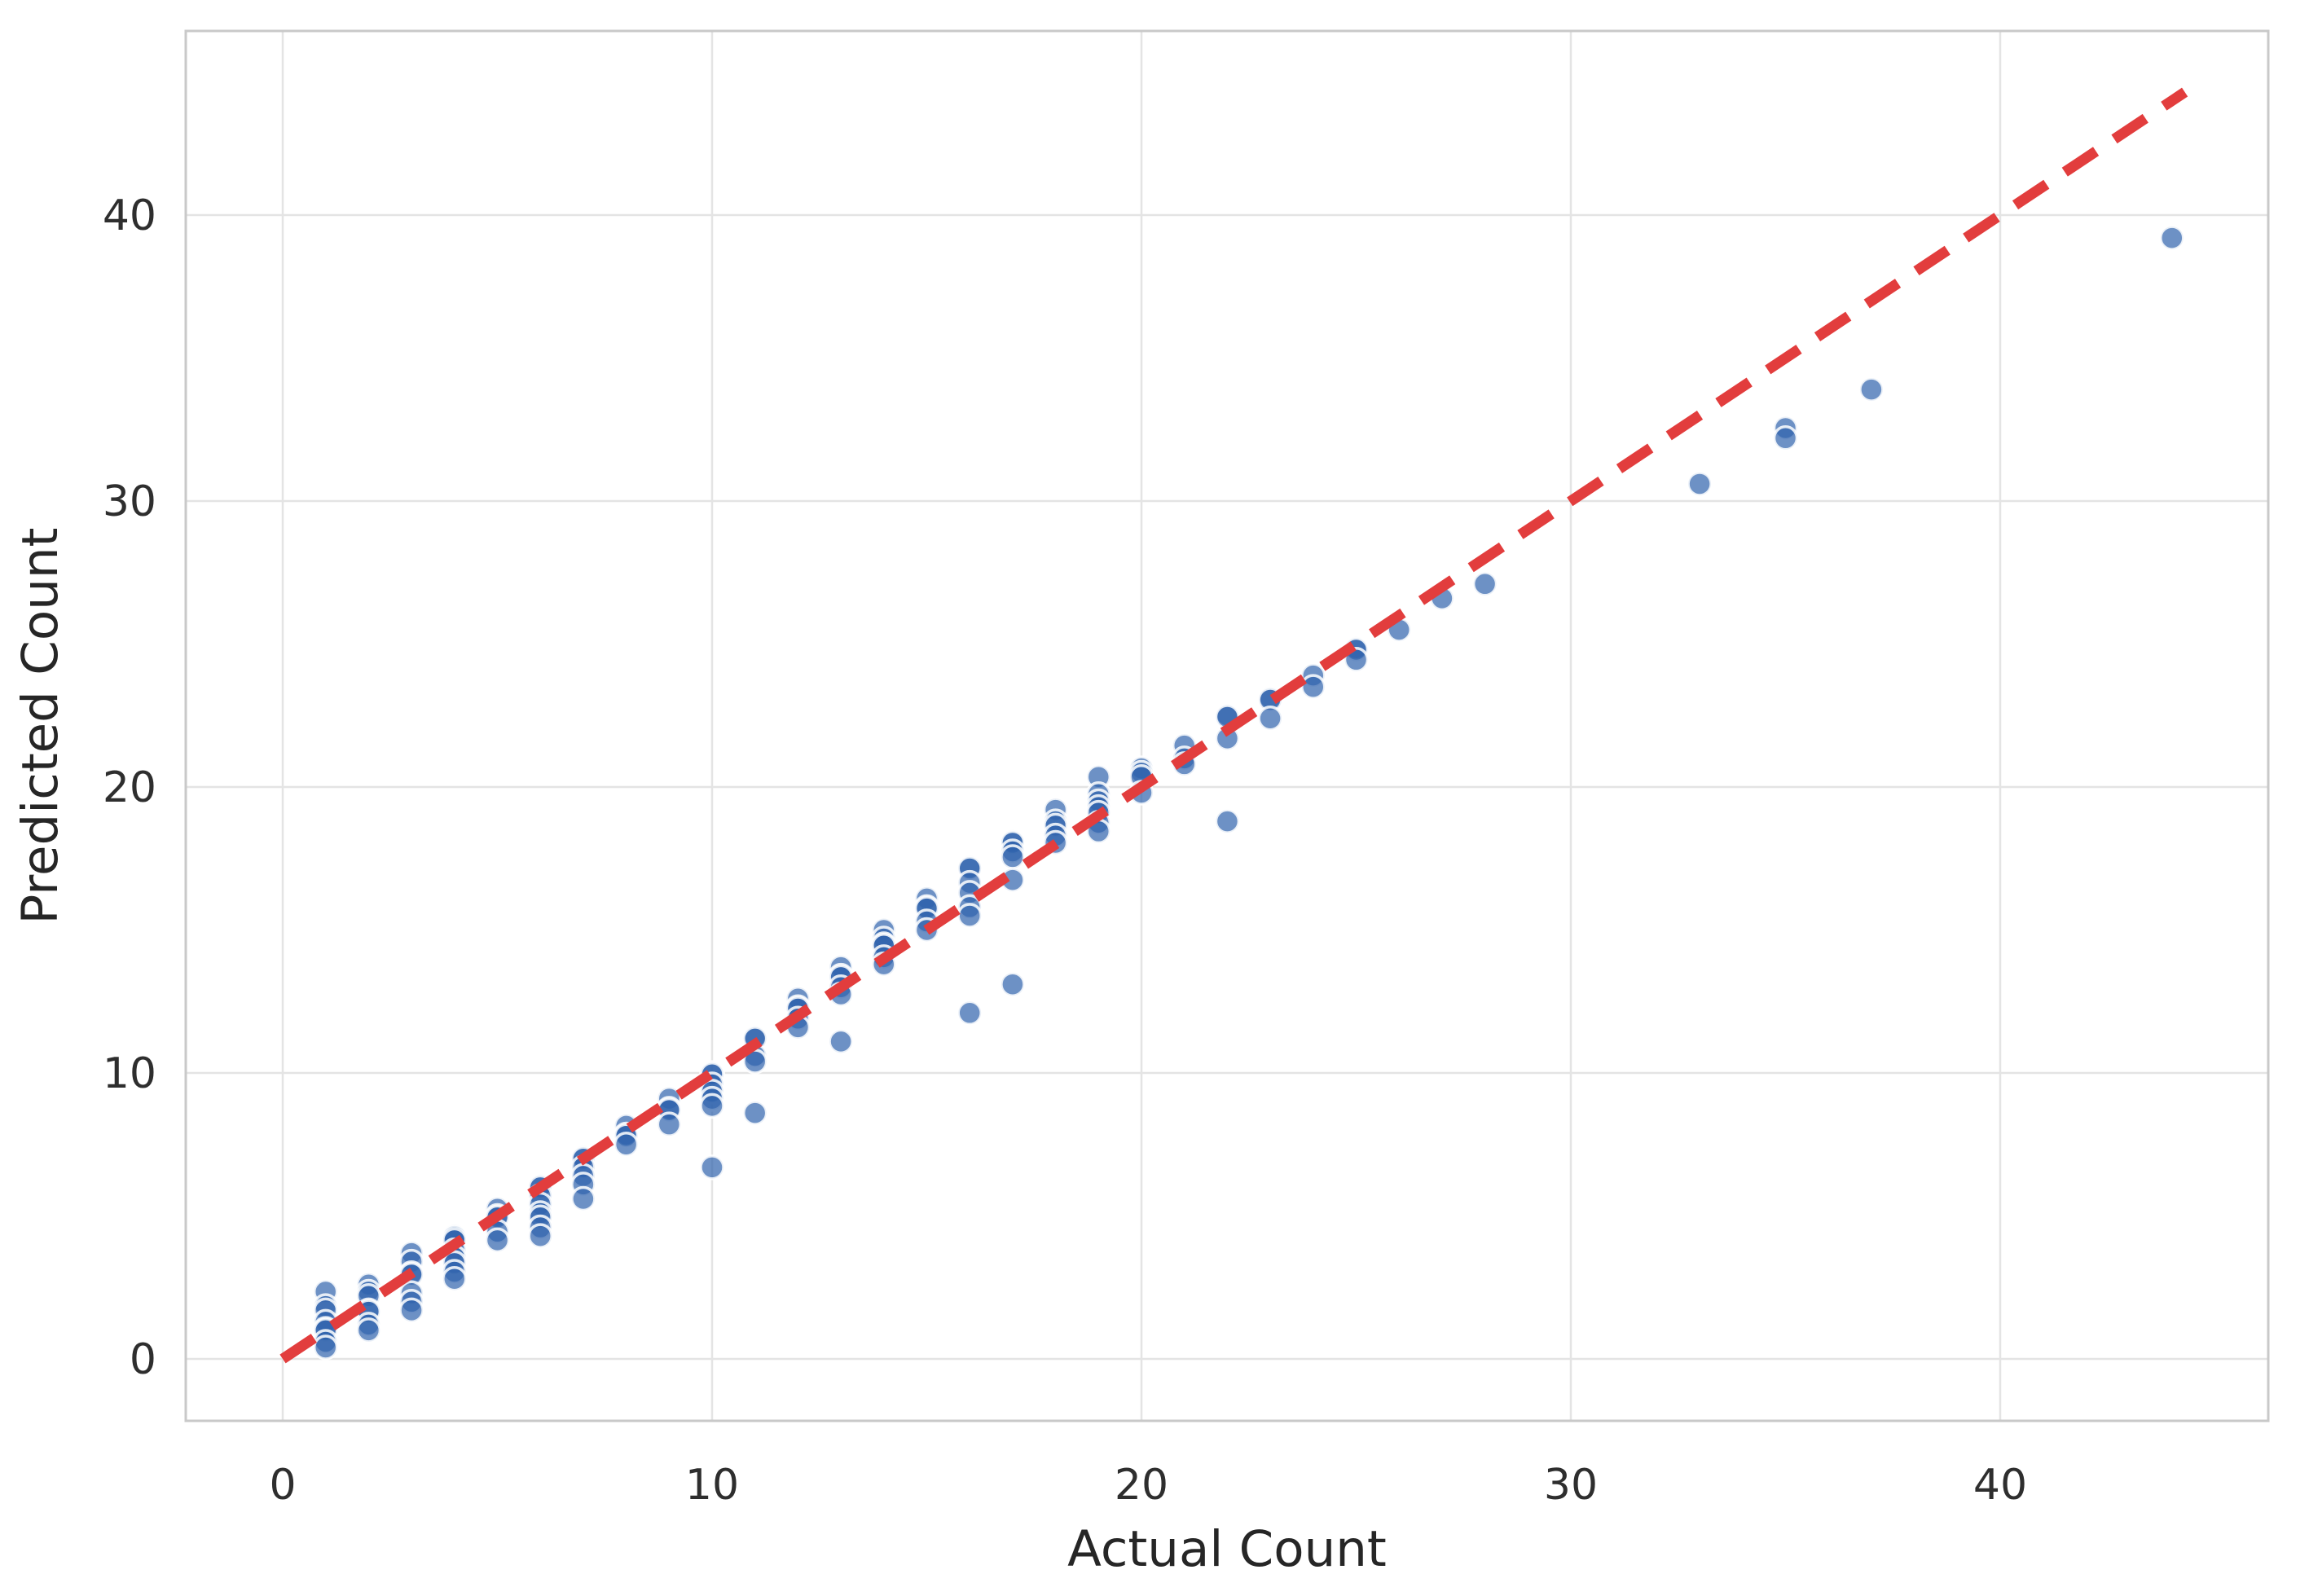 The image size is (2309, 1596). I want to click on y-tick-label: 30, so click(129, 501).